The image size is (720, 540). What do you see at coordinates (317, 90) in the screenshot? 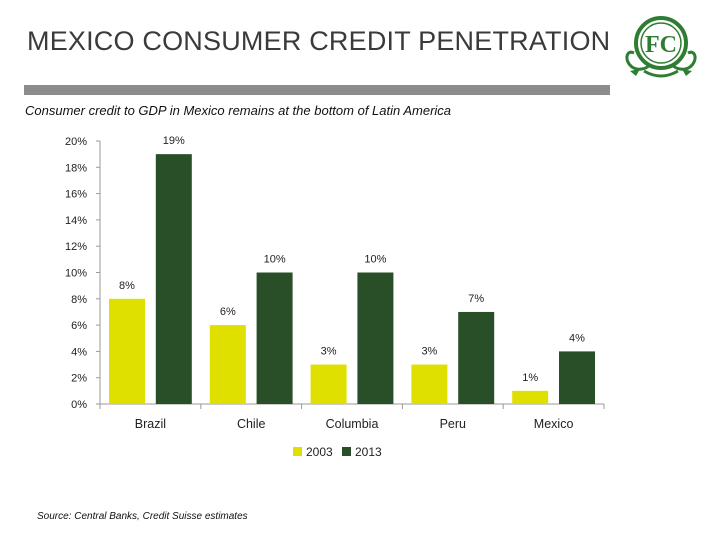
I see `title-rule` at bounding box center [317, 90].